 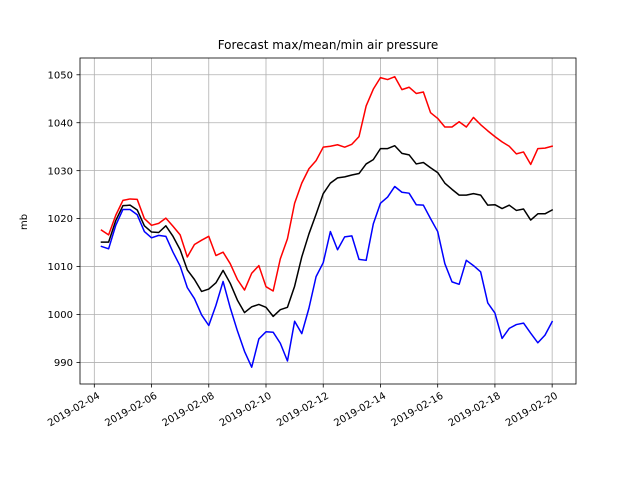 What do you see at coordinates (24, 222) in the screenshot?
I see `y-axis-label: mb` at bounding box center [24, 222].